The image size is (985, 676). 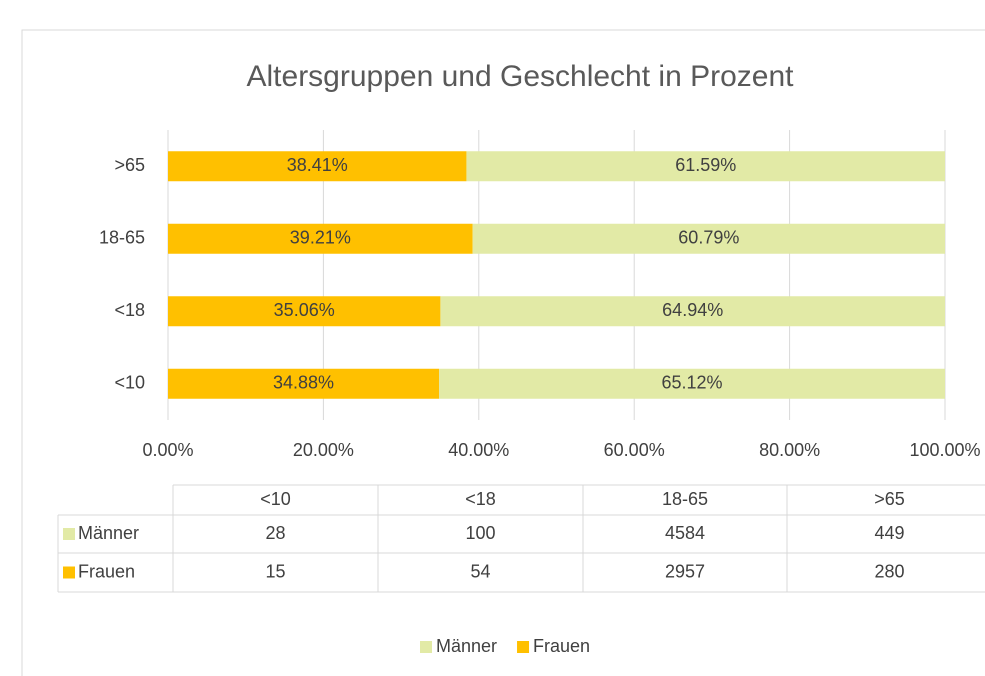 What do you see at coordinates (275, 533) in the screenshot?
I see `table-cell: 28` at bounding box center [275, 533].